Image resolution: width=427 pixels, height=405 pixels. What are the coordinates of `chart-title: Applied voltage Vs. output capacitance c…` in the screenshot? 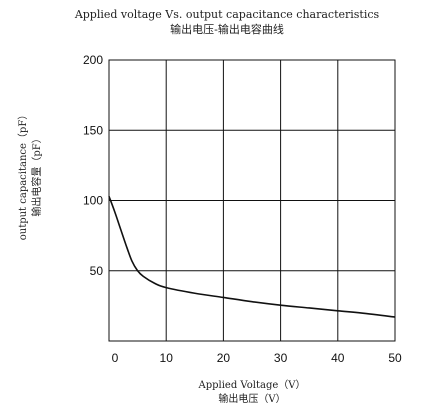 It's located at (227, 14).